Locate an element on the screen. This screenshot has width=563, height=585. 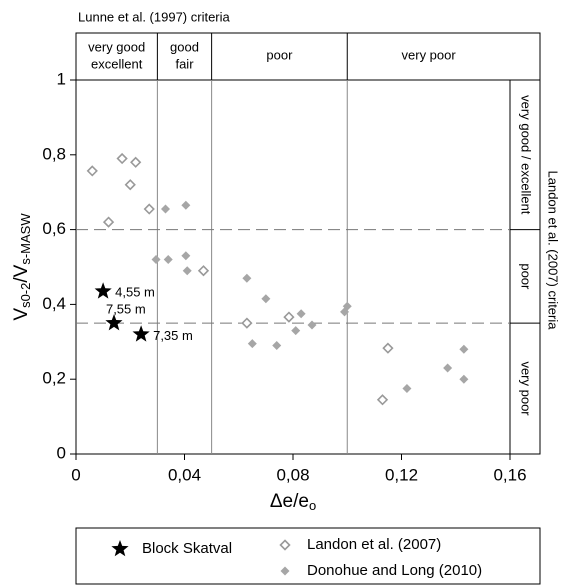
y-label-part: /V is located at coordinates (21, 273).